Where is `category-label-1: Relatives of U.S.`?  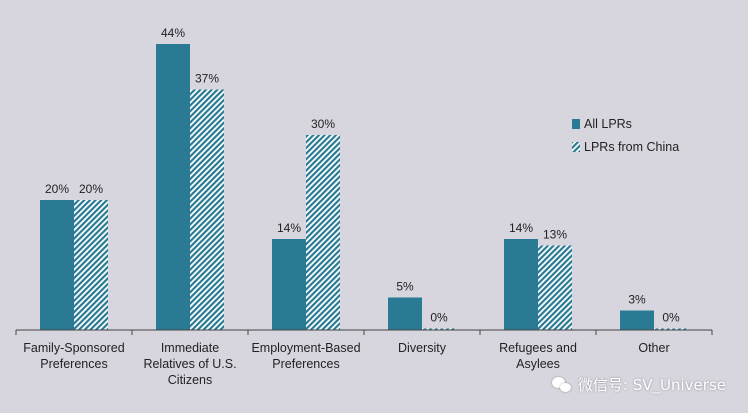 category-label-1: Relatives of U.S. is located at coordinates (189, 364).